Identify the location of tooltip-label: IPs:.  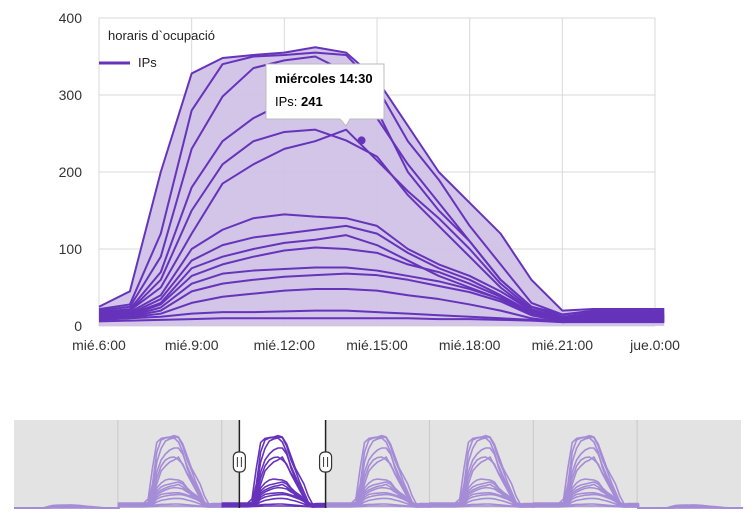
(286, 101).